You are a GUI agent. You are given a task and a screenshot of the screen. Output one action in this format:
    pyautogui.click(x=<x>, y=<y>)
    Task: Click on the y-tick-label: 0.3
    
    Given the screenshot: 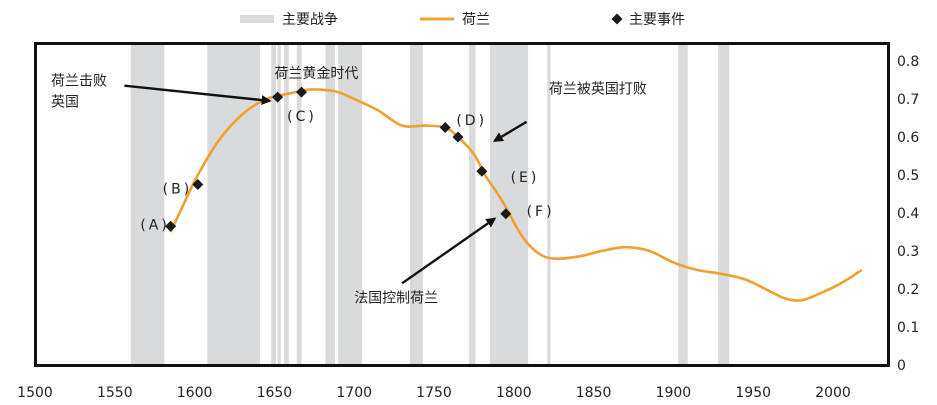 What is the action you would take?
    pyautogui.click(x=908, y=252)
    